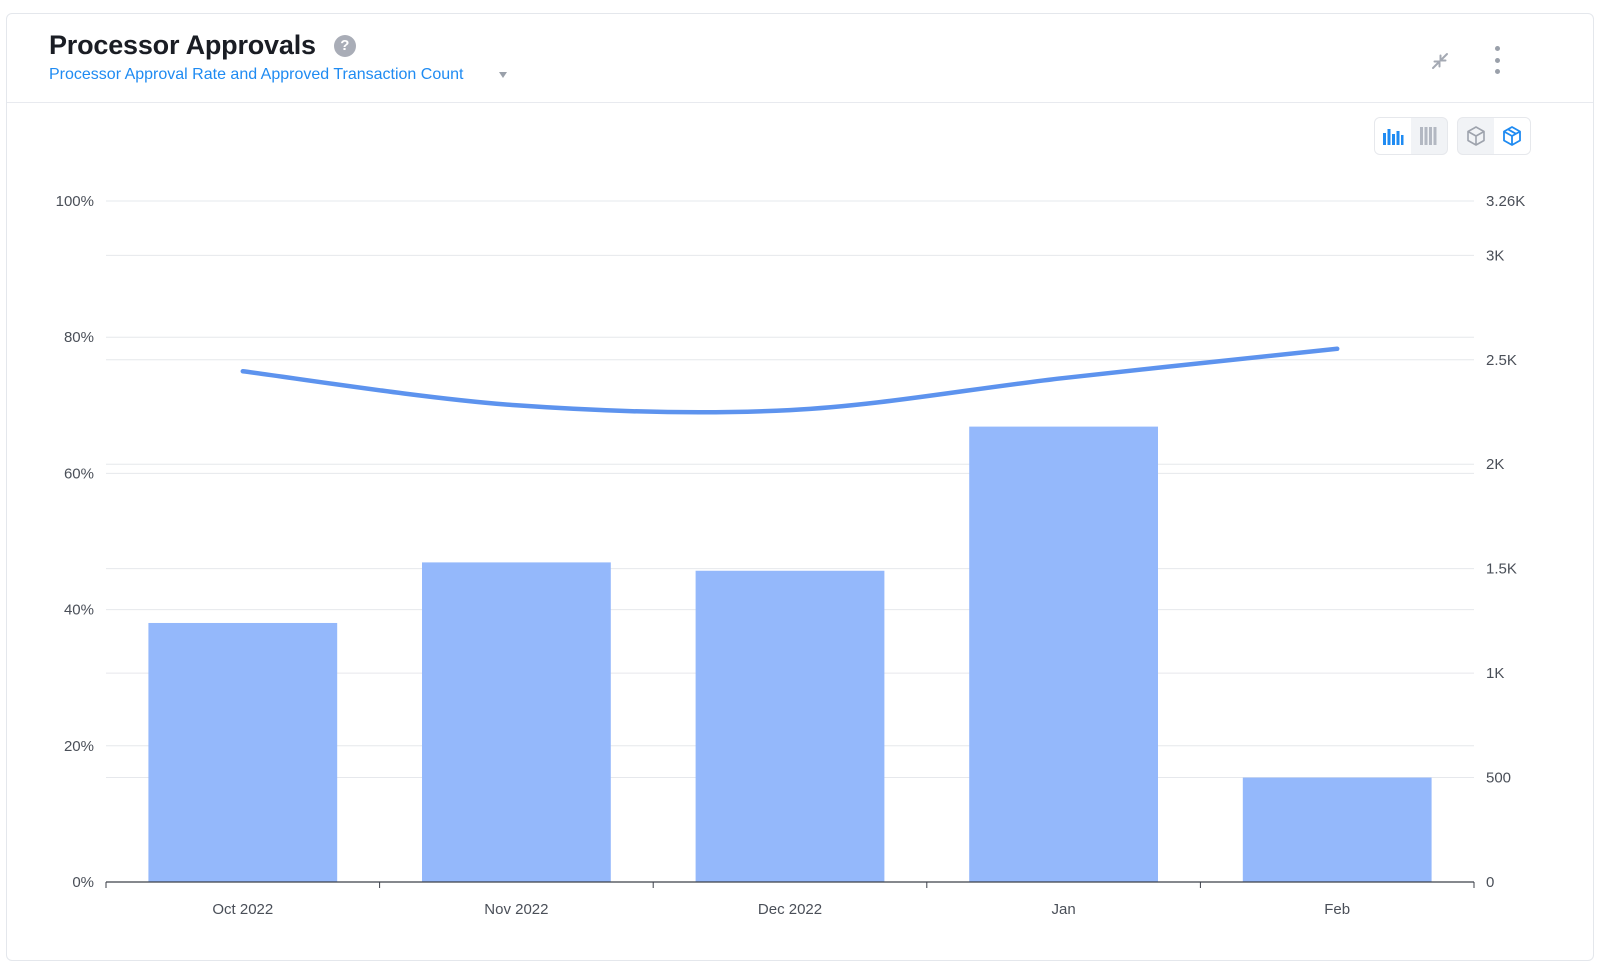 This screenshot has width=1600, height=966. I want to click on y-left-tick-label: 0%, so click(83, 882).